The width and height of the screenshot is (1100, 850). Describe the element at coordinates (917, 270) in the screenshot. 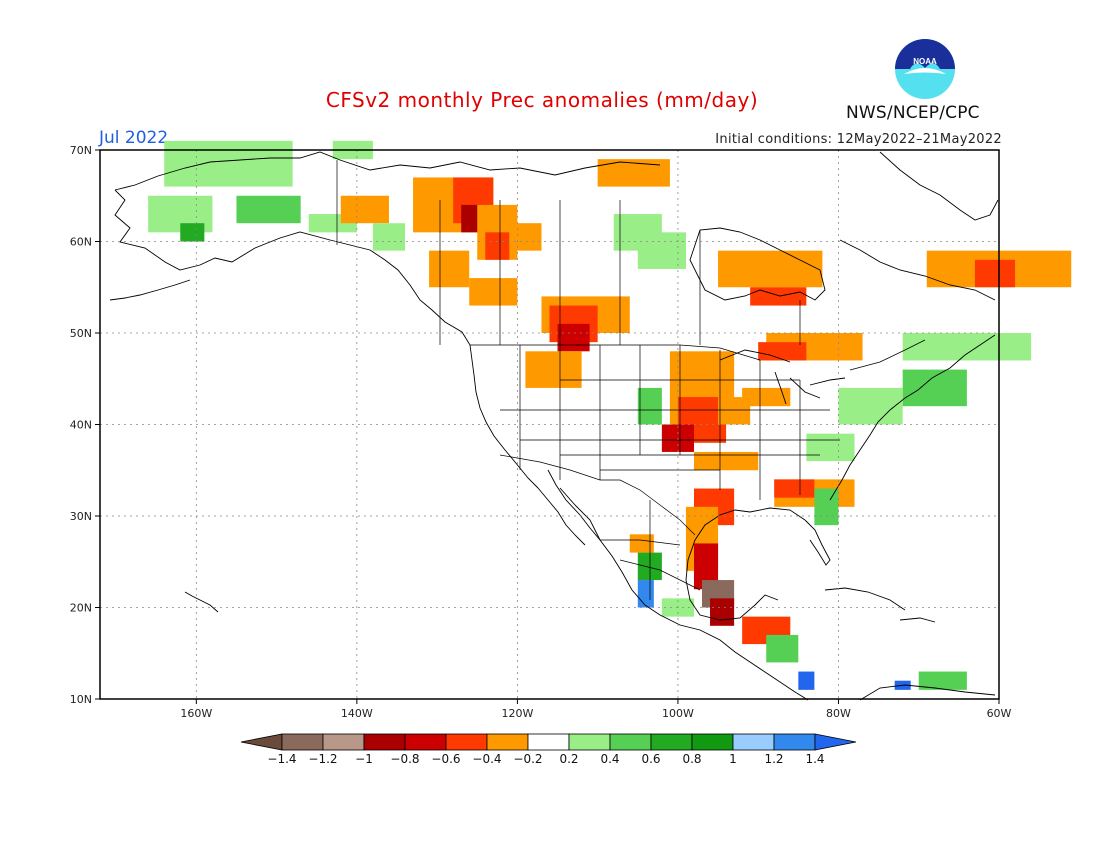

I see `labrador-coast` at that location.